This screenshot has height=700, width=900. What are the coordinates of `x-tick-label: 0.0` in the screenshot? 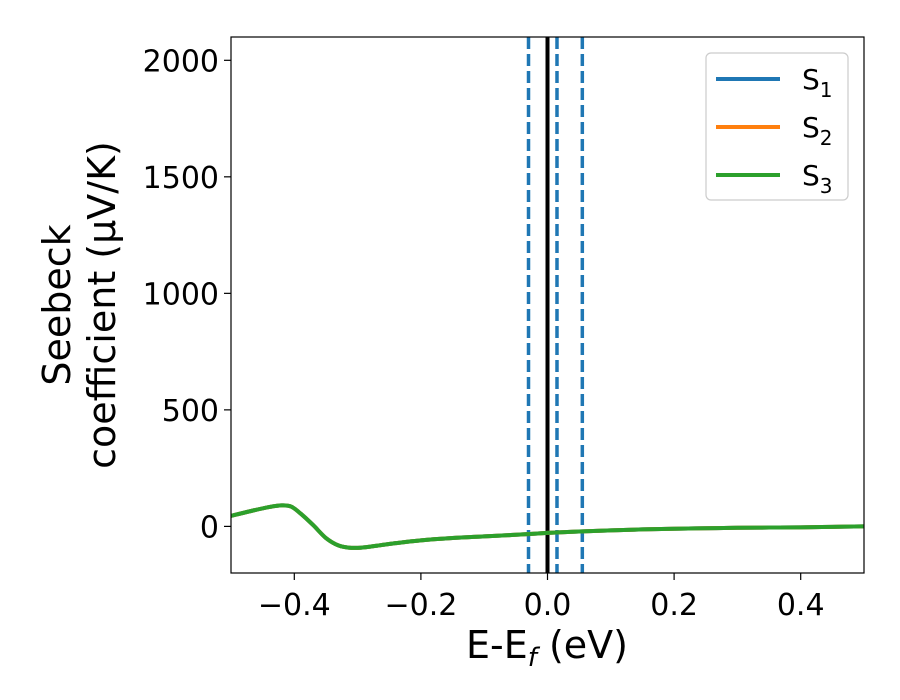 It's located at (548, 605).